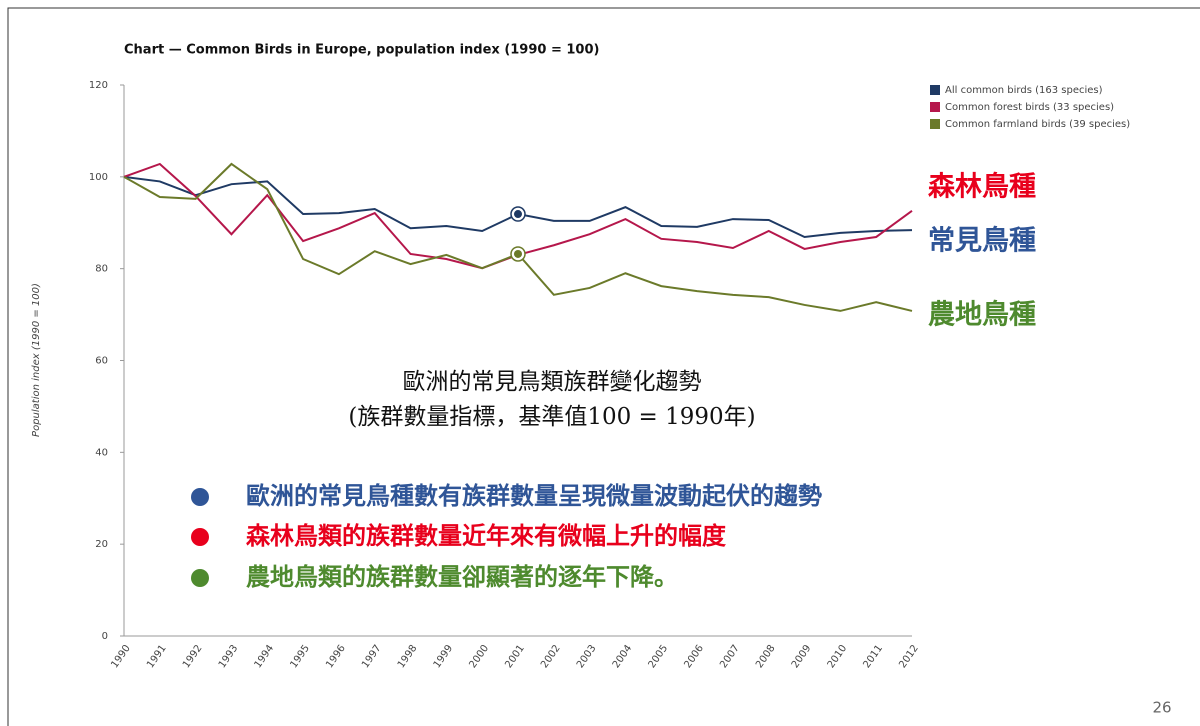  I want to click on x-tick-label: 1994, so click(265, 656).